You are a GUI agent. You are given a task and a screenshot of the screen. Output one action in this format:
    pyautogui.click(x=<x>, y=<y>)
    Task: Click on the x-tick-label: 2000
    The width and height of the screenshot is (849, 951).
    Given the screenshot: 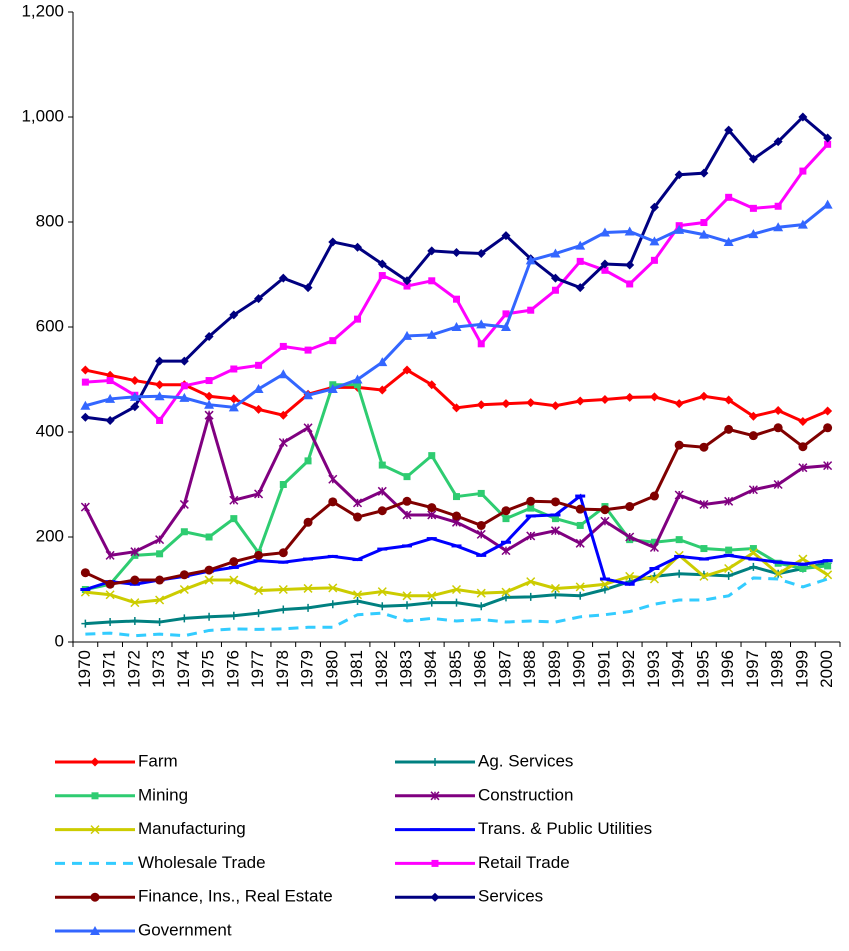 What is the action you would take?
    pyautogui.click(x=826, y=669)
    